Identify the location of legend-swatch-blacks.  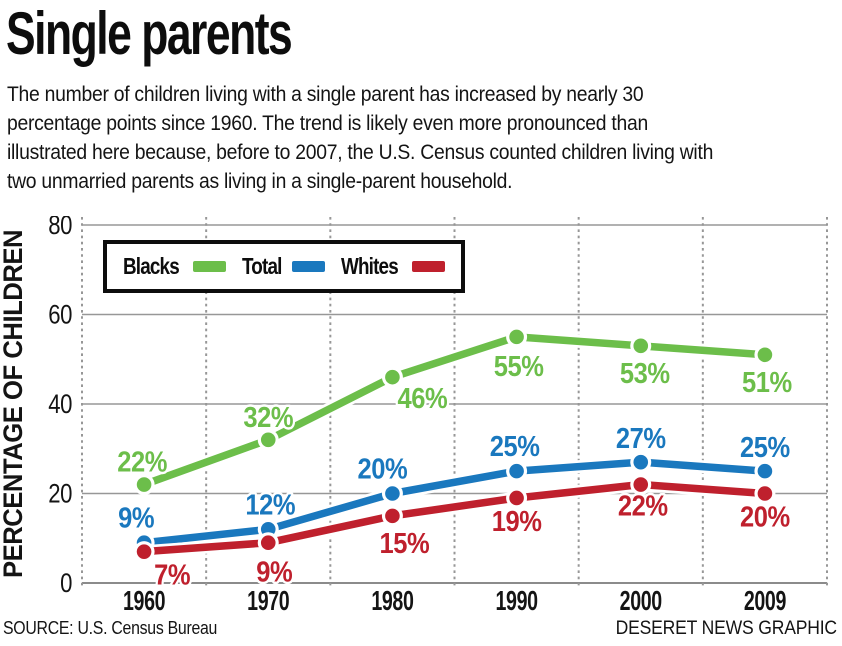
(209, 266).